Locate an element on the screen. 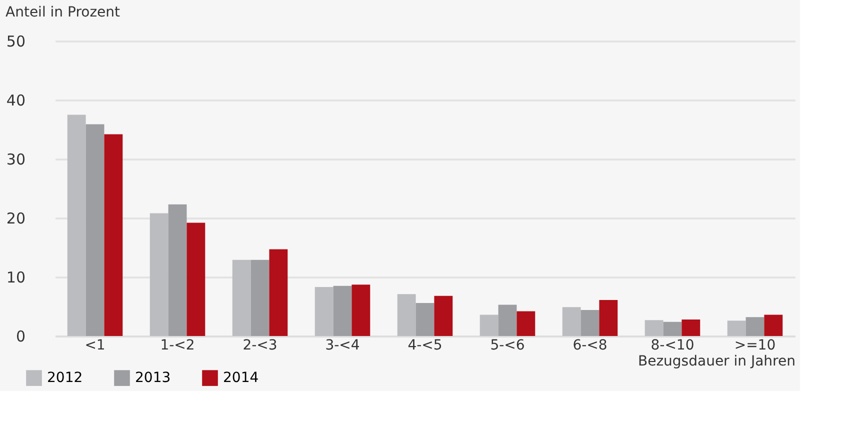 The width and height of the screenshot is (853, 425). y-tick-label: 40 is located at coordinates (16, 101).